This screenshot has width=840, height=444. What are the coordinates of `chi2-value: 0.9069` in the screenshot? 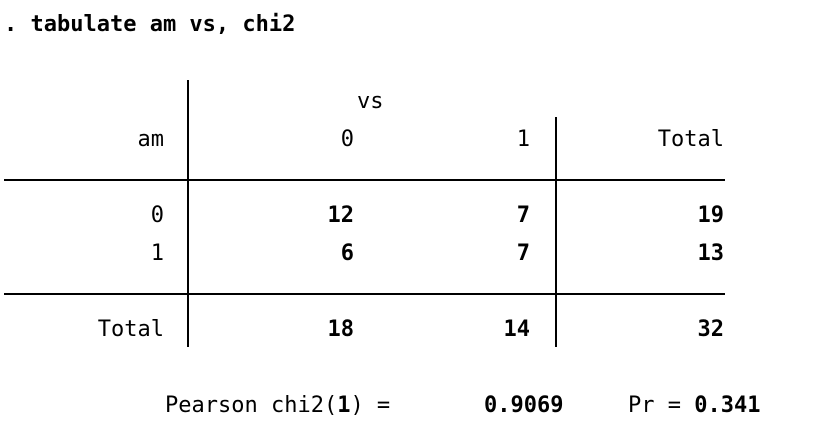 It's located at (524, 405).